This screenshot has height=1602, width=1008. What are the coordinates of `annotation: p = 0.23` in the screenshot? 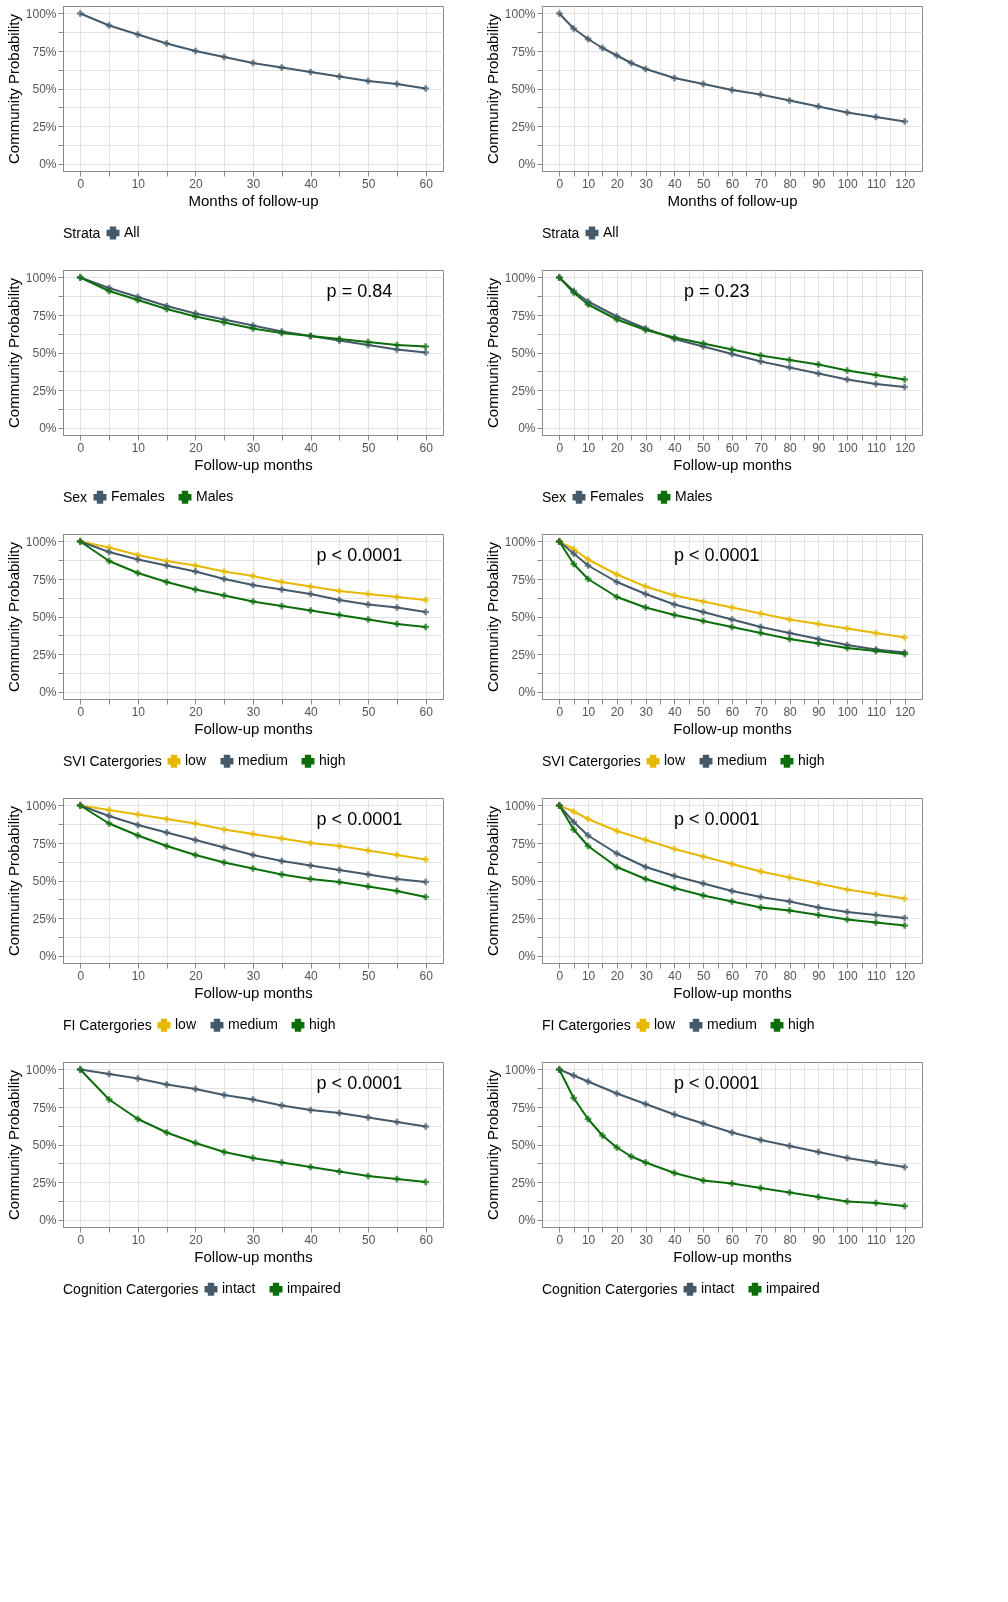 It's located at (717, 291).